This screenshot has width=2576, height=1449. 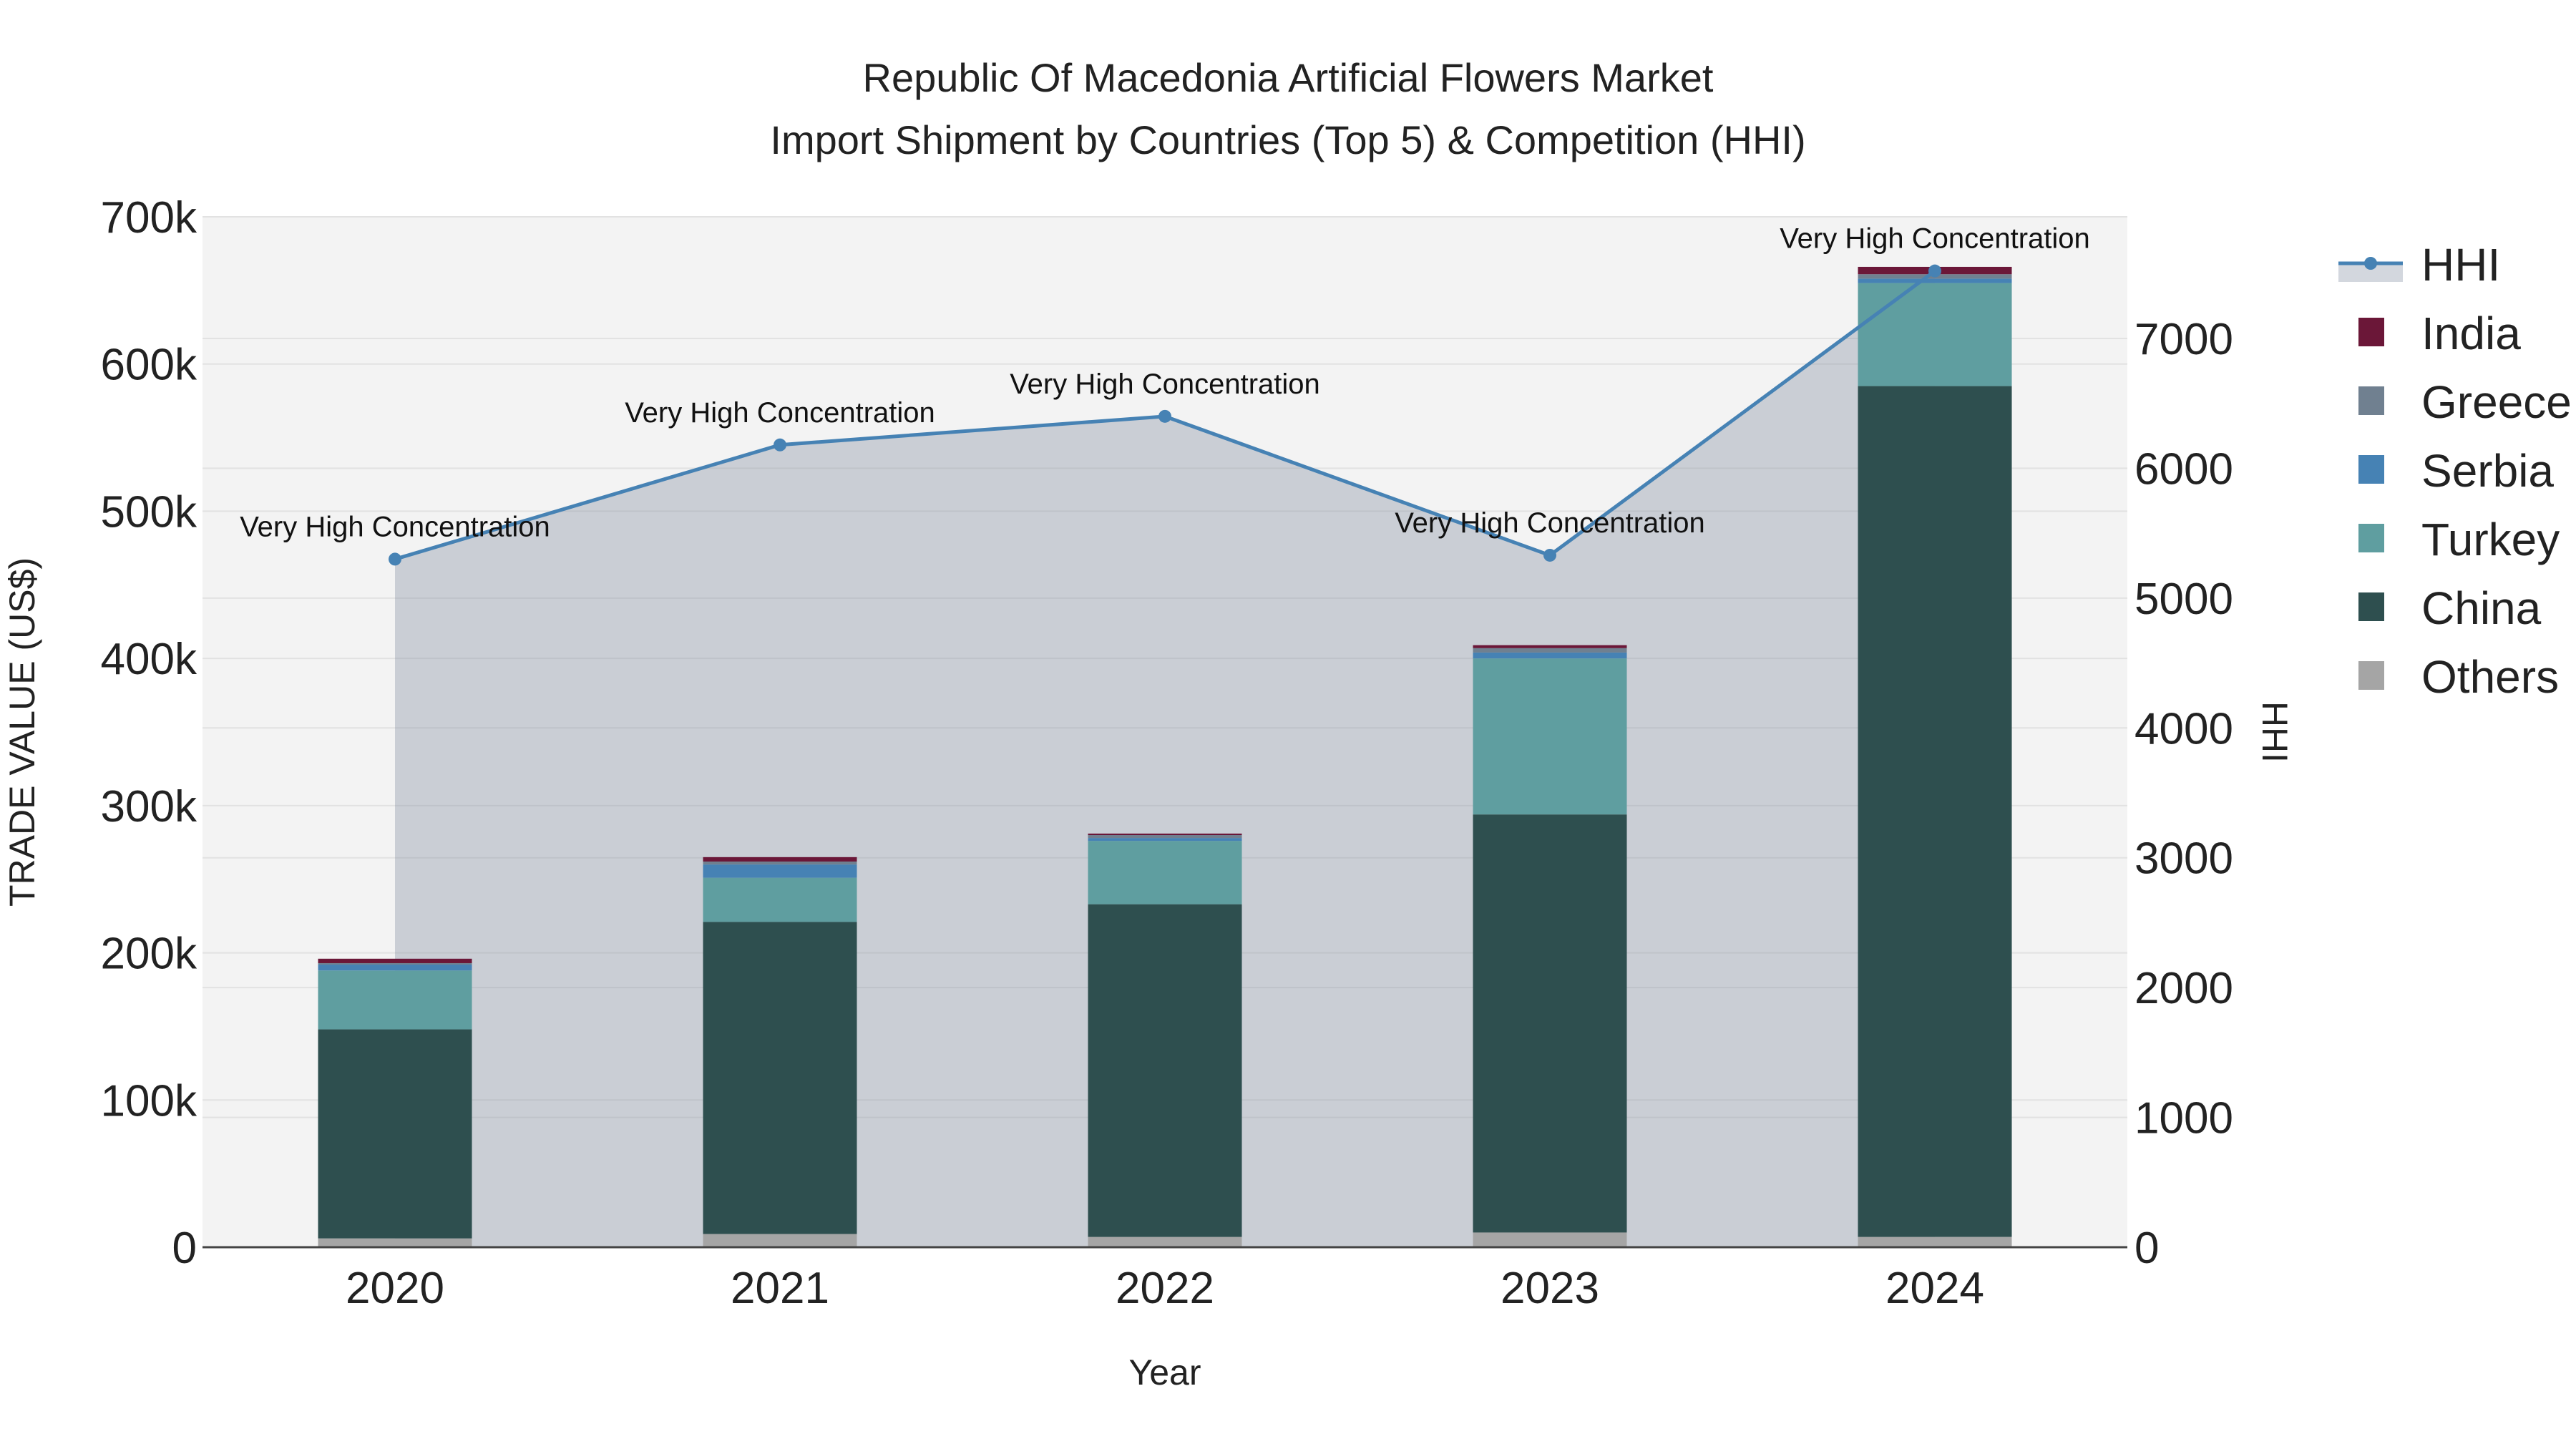 I want to click on hhi-annotation-2024: Very High Concentration, so click(x=1935, y=239).